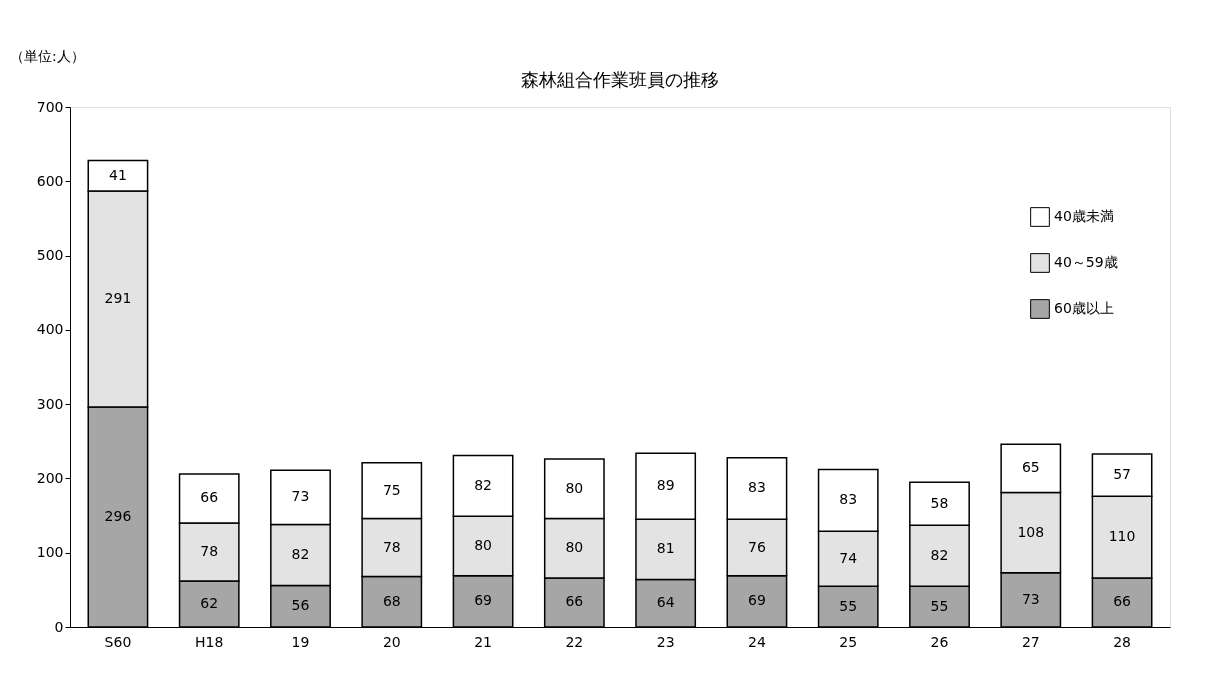 The height and width of the screenshot is (691, 1229). What do you see at coordinates (300, 605) in the screenshot?
I see `data-label: 56` at bounding box center [300, 605].